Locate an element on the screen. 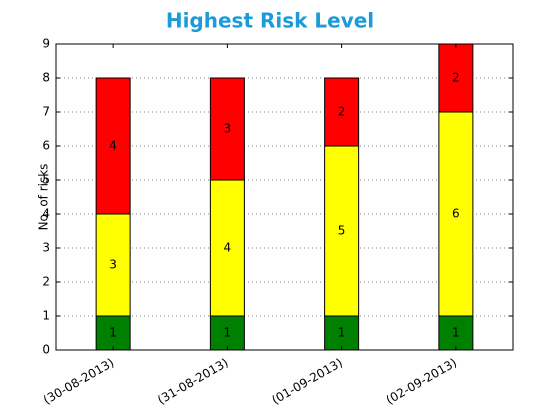 The height and width of the screenshot is (407, 542). data-label: 5 is located at coordinates (342, 231).